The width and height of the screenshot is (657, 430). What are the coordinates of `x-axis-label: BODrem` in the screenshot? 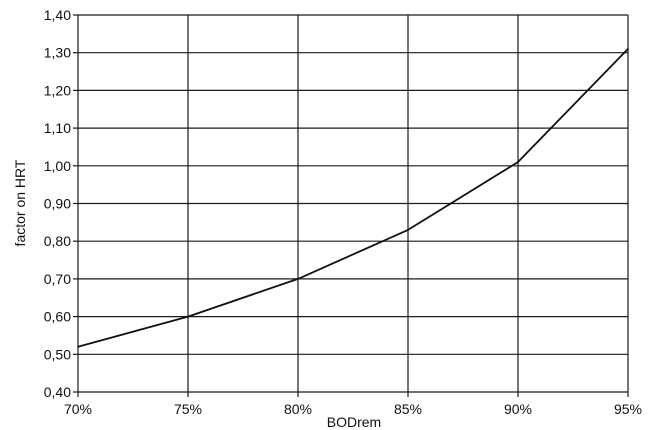 It's located at (354, 422).